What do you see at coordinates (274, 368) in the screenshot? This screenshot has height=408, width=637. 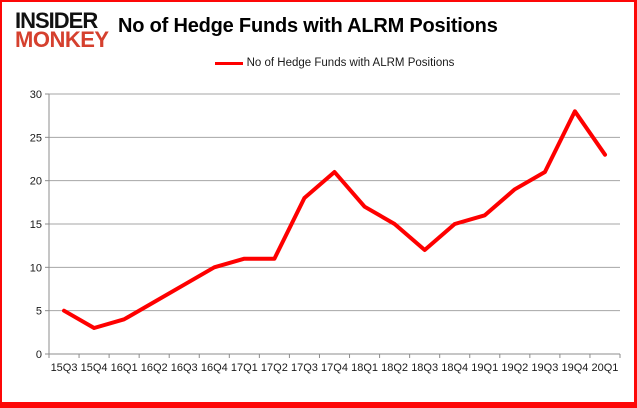 I see `x-tick-label: 17Q2` at bounding box center [274, 368].